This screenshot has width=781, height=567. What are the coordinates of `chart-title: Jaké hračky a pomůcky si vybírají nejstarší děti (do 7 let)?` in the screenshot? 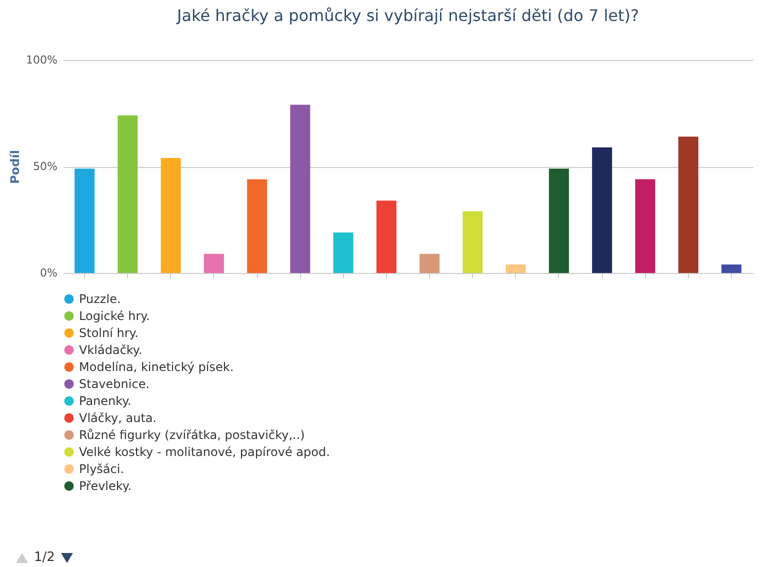 It's located at (408, 15).